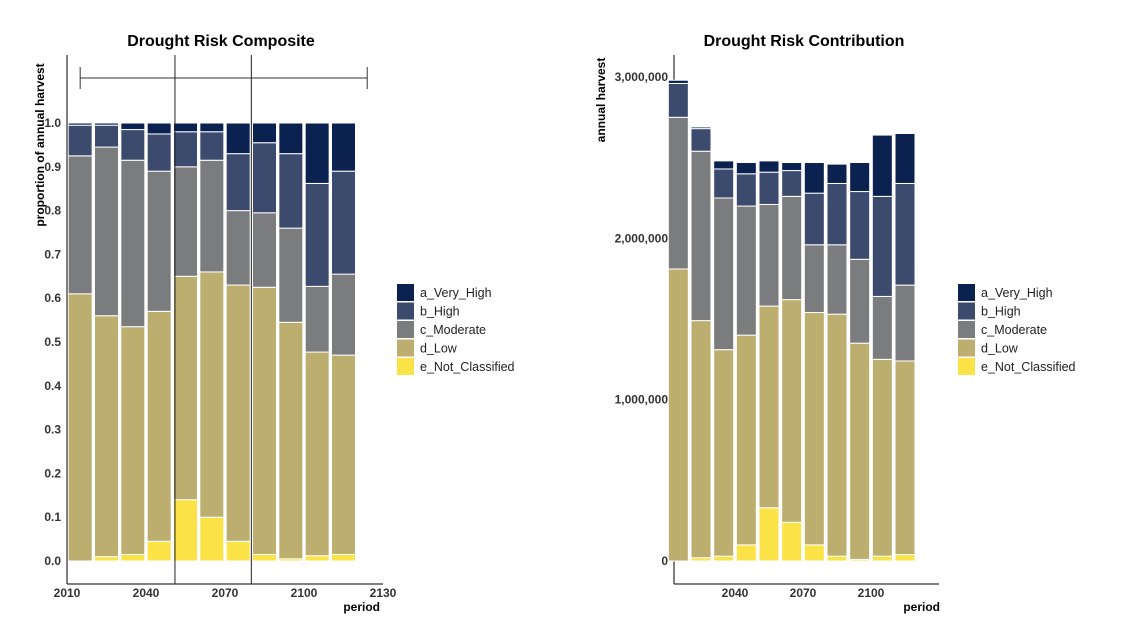  I want to click on x-tick-label: 2100, so click(304, 593).